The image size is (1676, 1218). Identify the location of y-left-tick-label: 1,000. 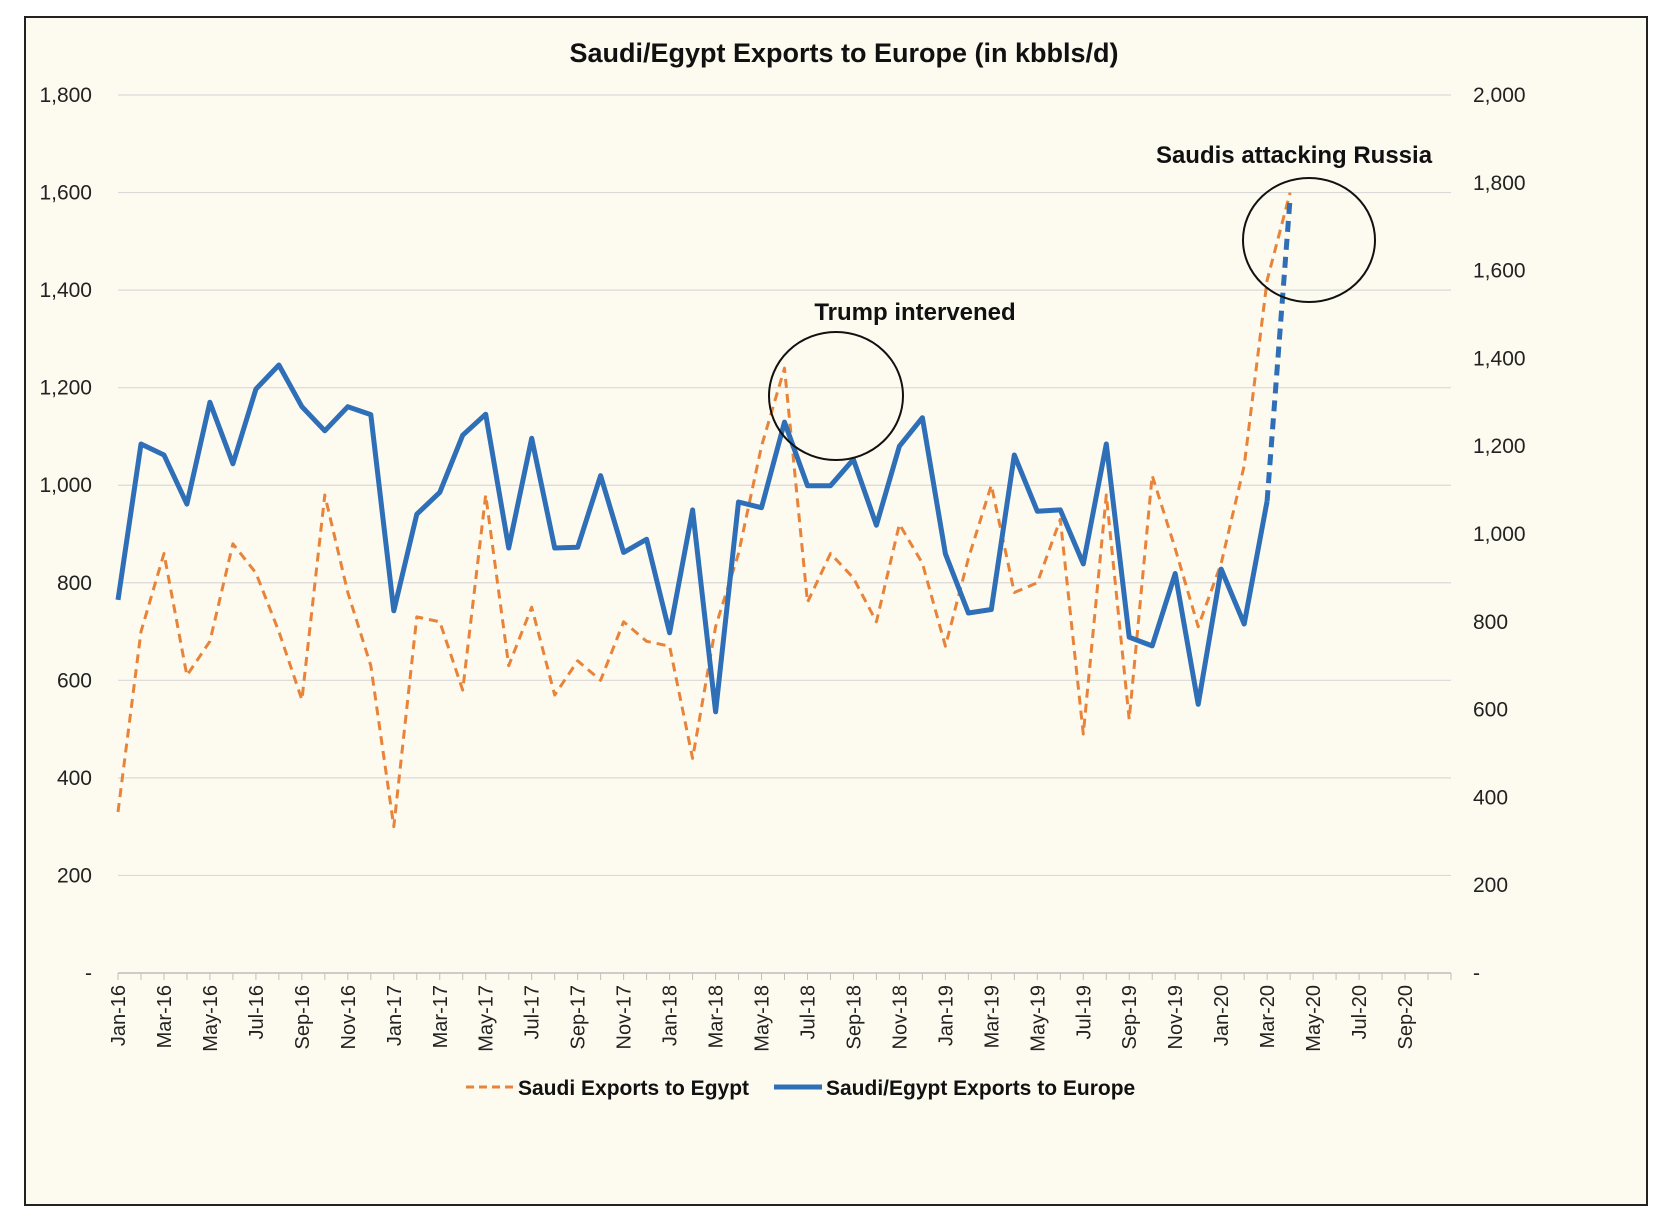
(65, 485).